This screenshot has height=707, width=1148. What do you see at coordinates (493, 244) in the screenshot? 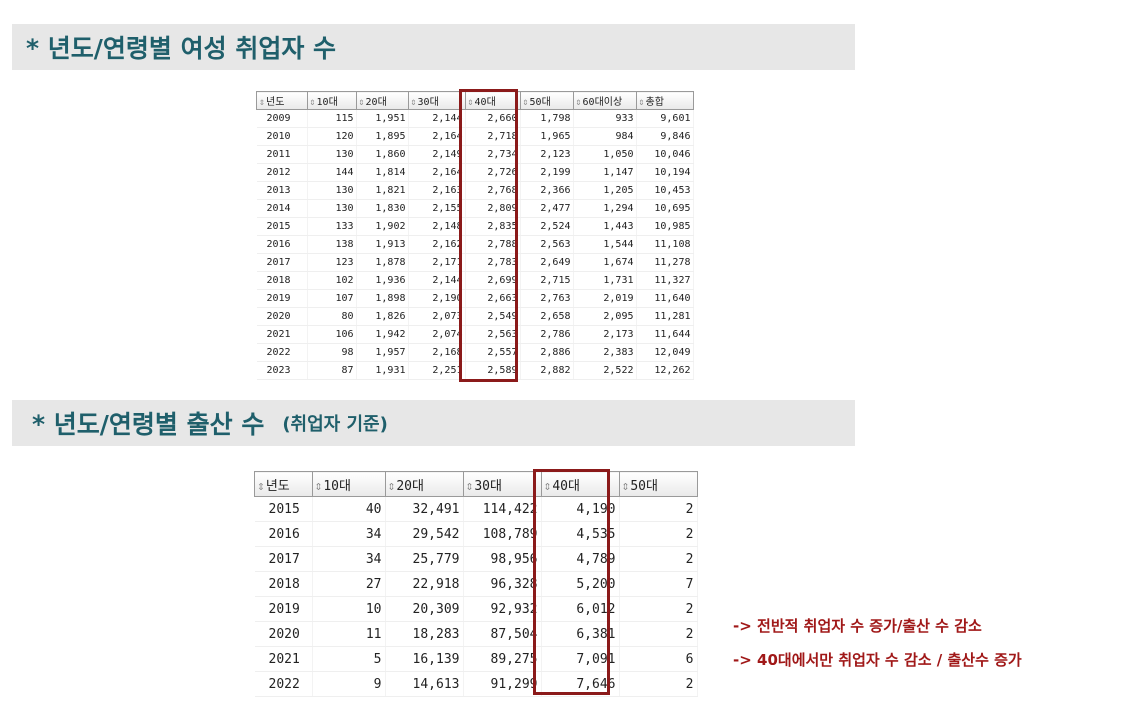
I see `table-cell: 2,788` at bounding box center [493, 244].